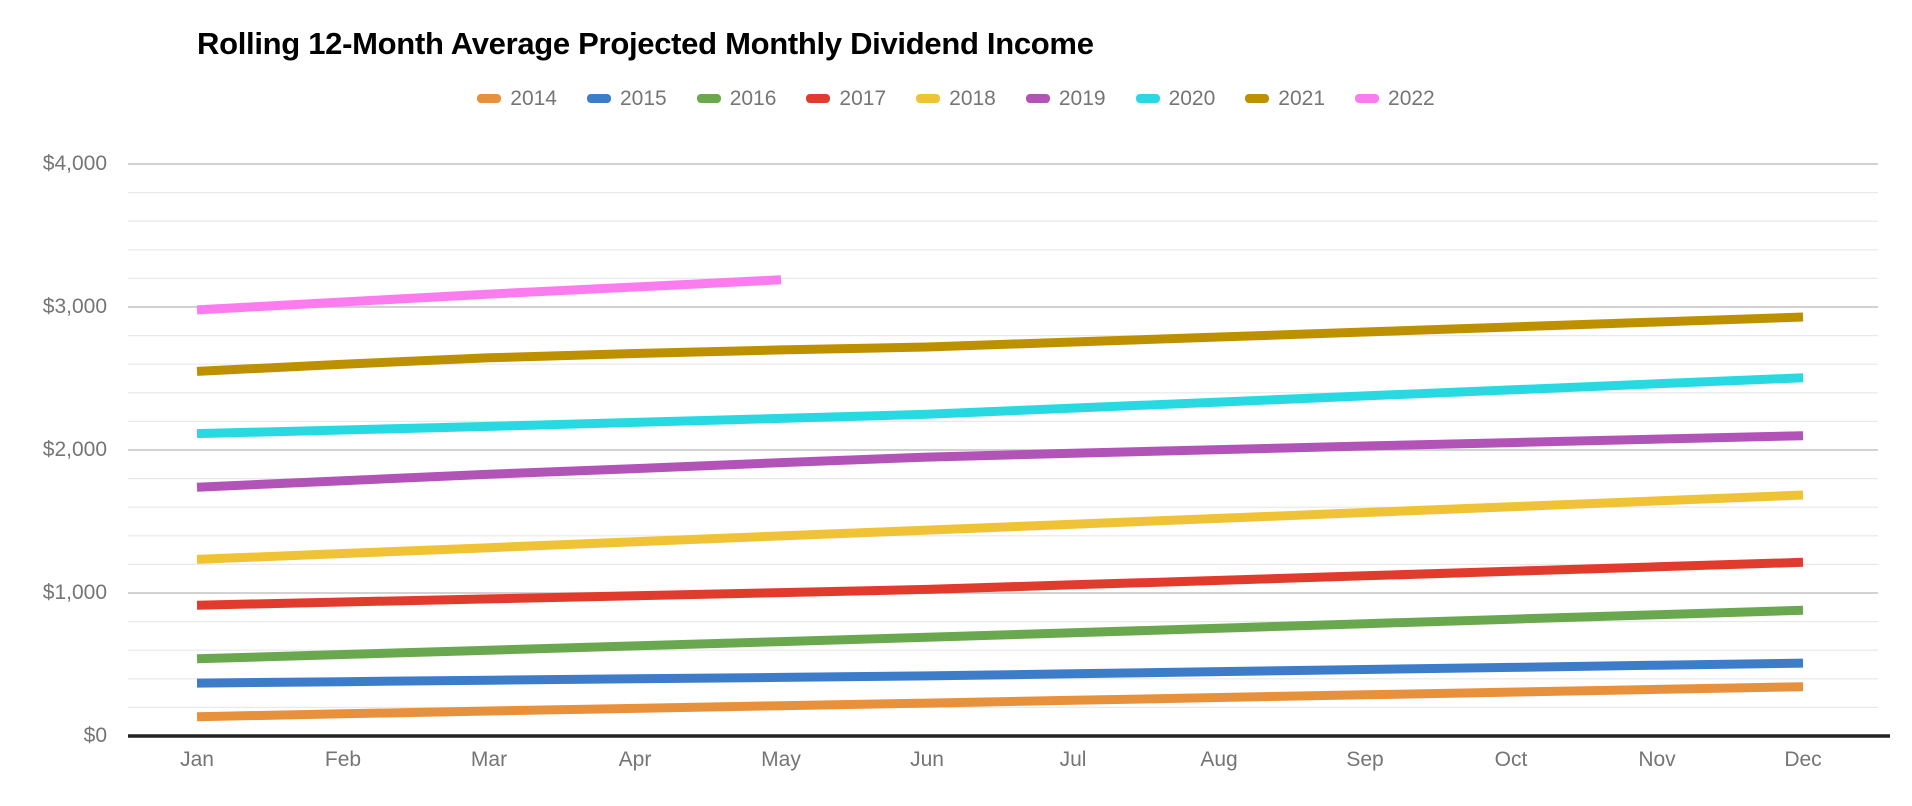  What do you see at coordinates (1037, 98) in the screenshot?
I see `legend-swatch-2019` at bounding box center [1037, 98].